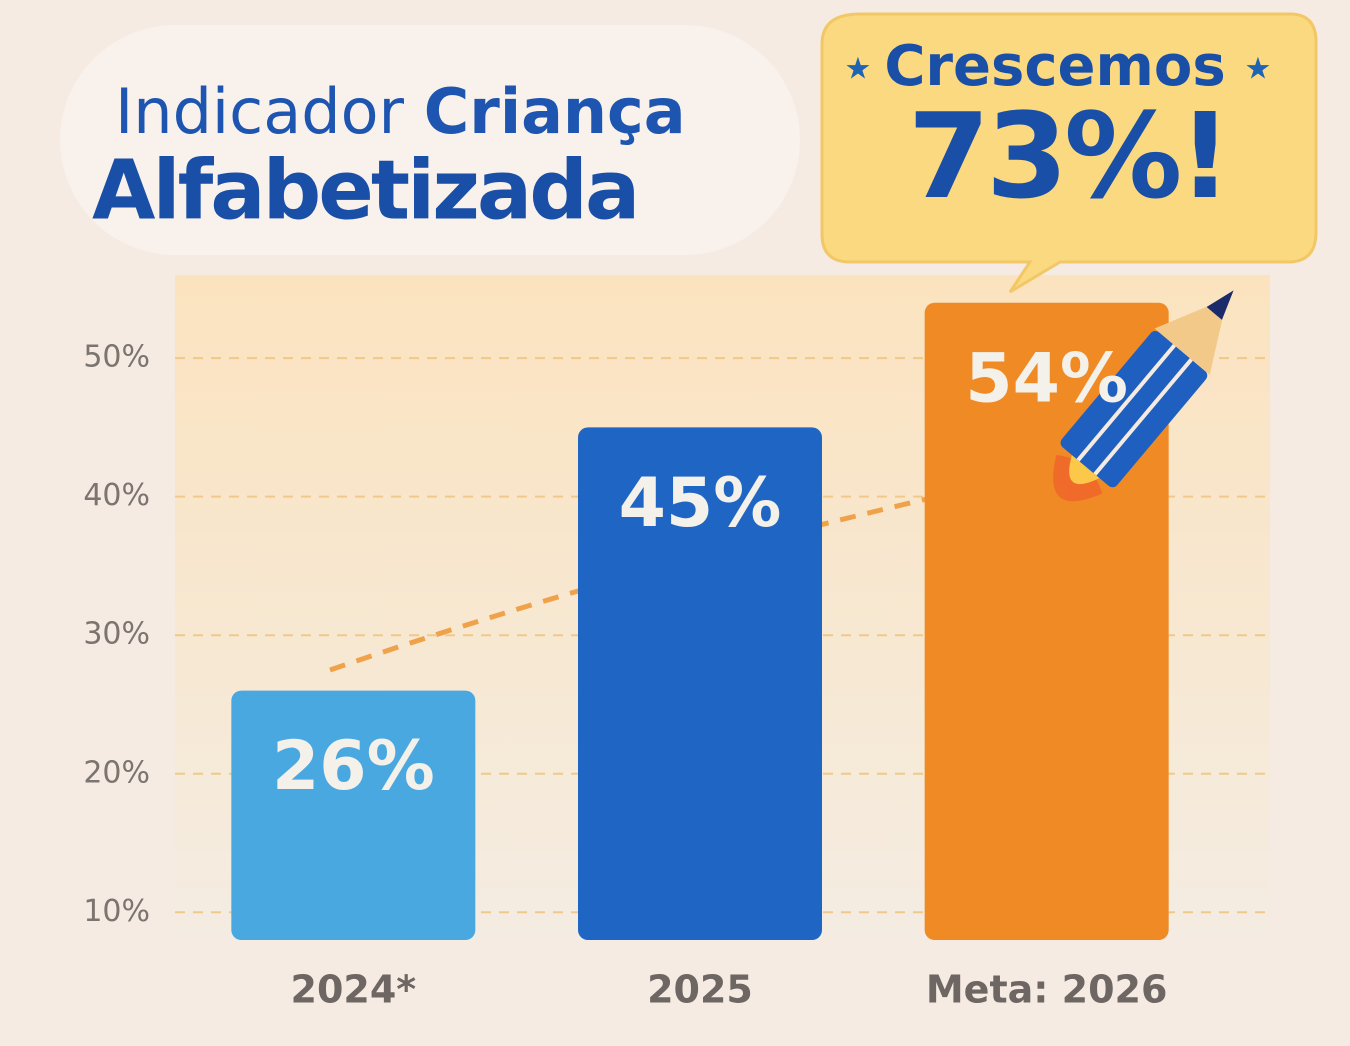 Image resolution: width=1350 pixels, height=1046 pixels. What do you see at coordinates (116, 357) in the screenshot?
I see `y-tick-label: 50%` at bounding box center [116, 357].